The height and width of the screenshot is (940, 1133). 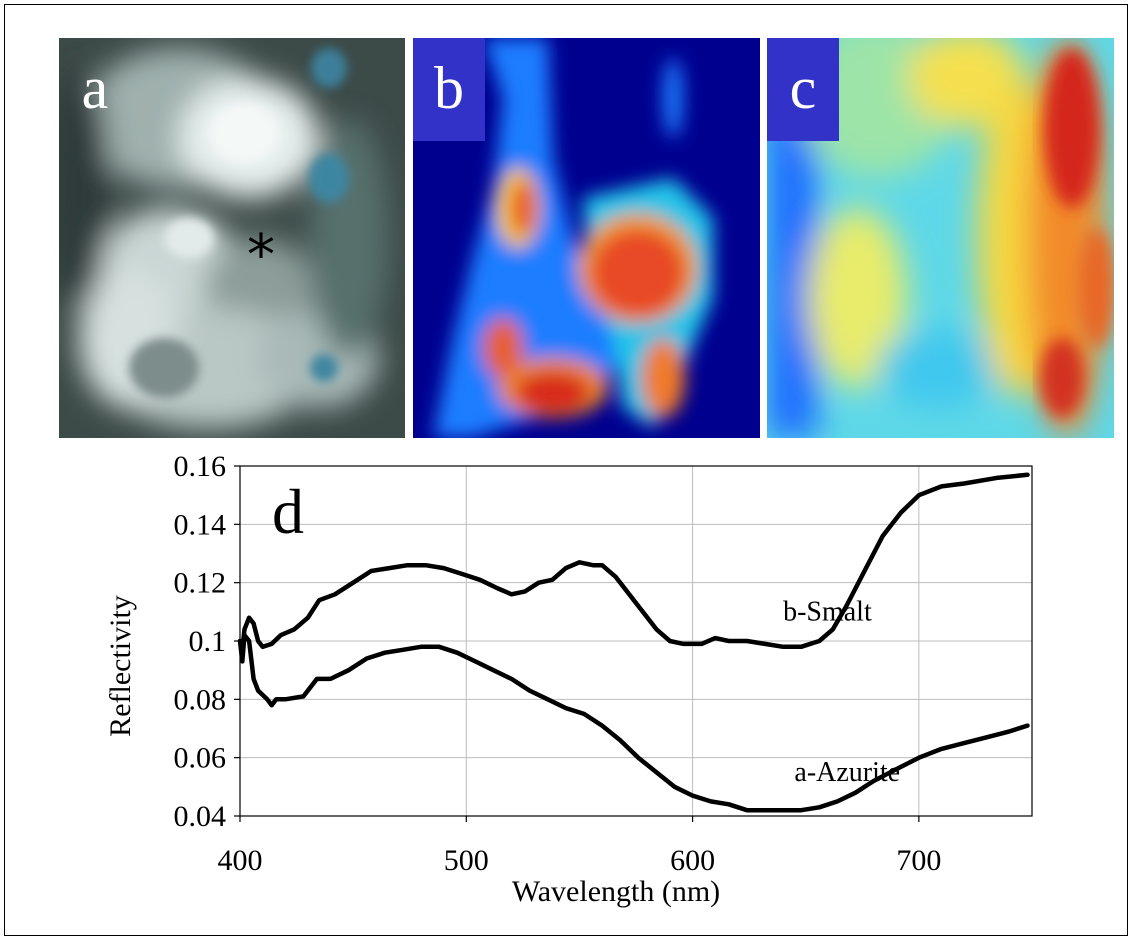 I want to click on y-tick-label-4: 0.12, so click(x=200, y=583).